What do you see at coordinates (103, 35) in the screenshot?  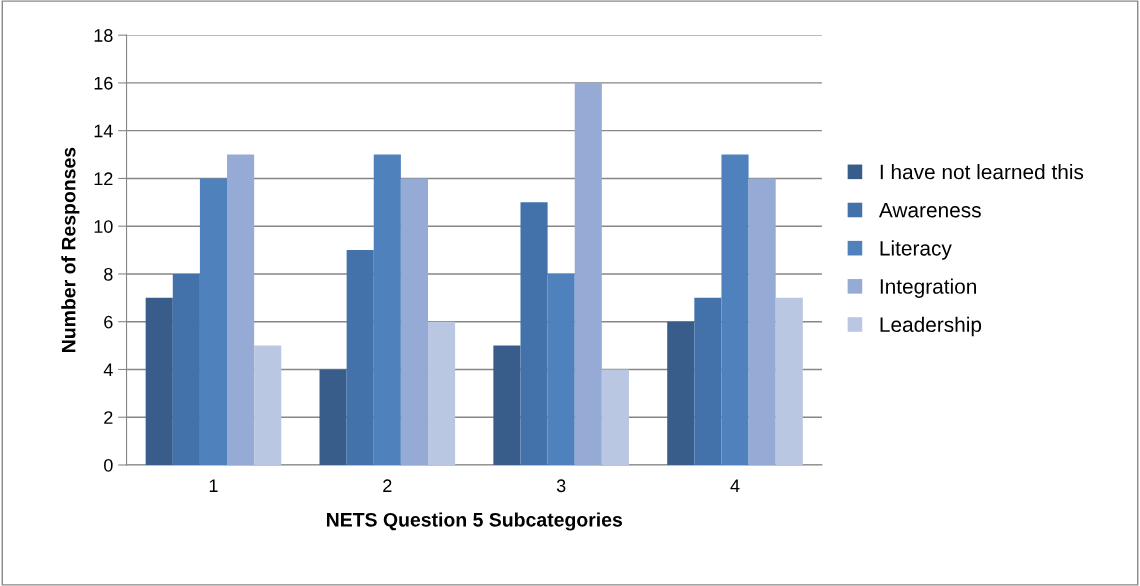 I see `y-tick-label: 18` at bounding box center [103, 35].